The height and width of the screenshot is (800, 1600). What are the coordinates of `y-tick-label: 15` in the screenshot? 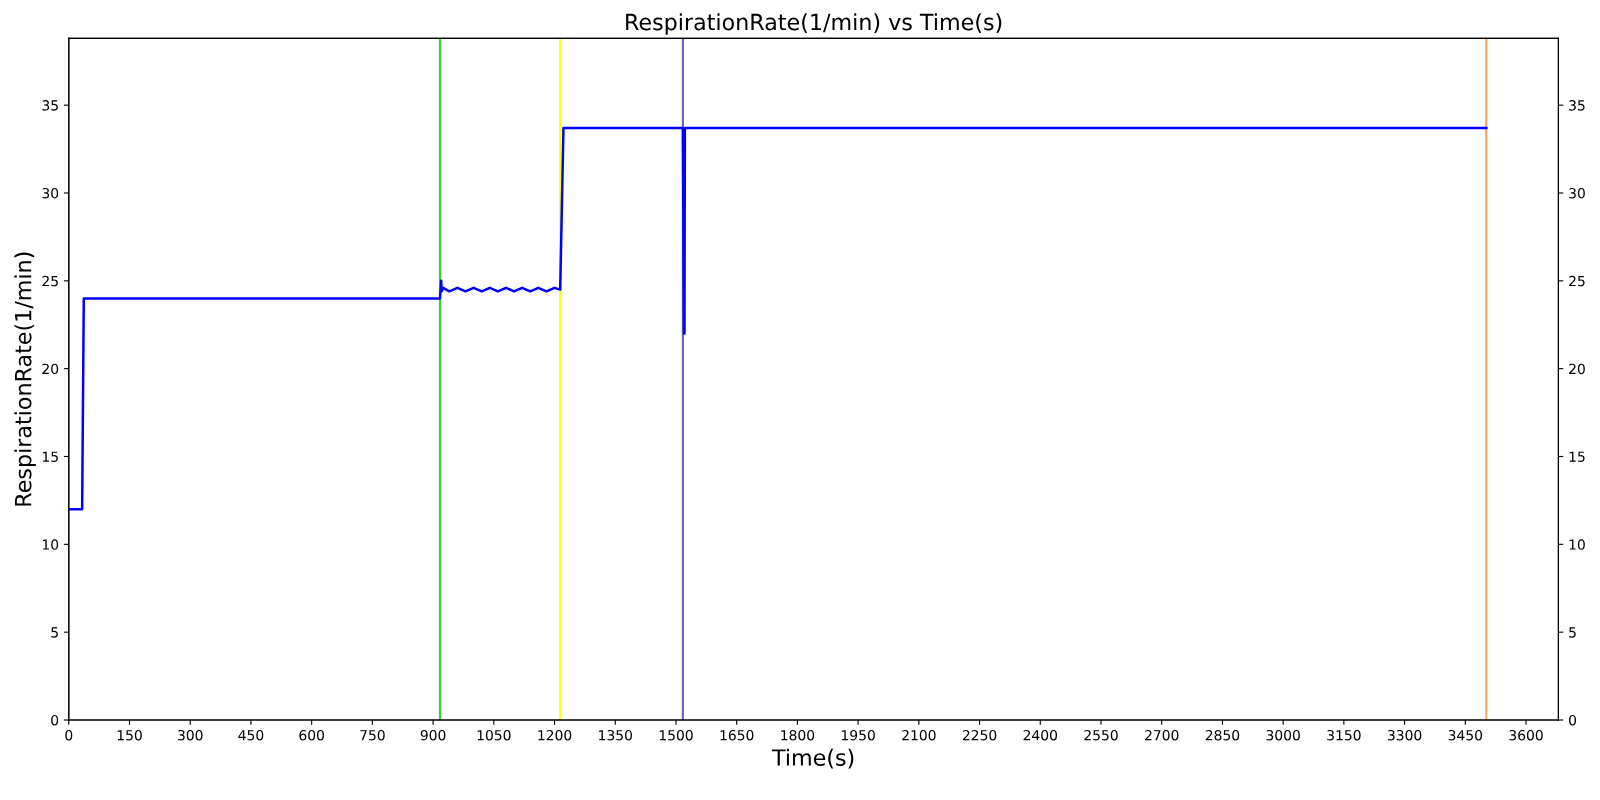 It's located at (50, 456).